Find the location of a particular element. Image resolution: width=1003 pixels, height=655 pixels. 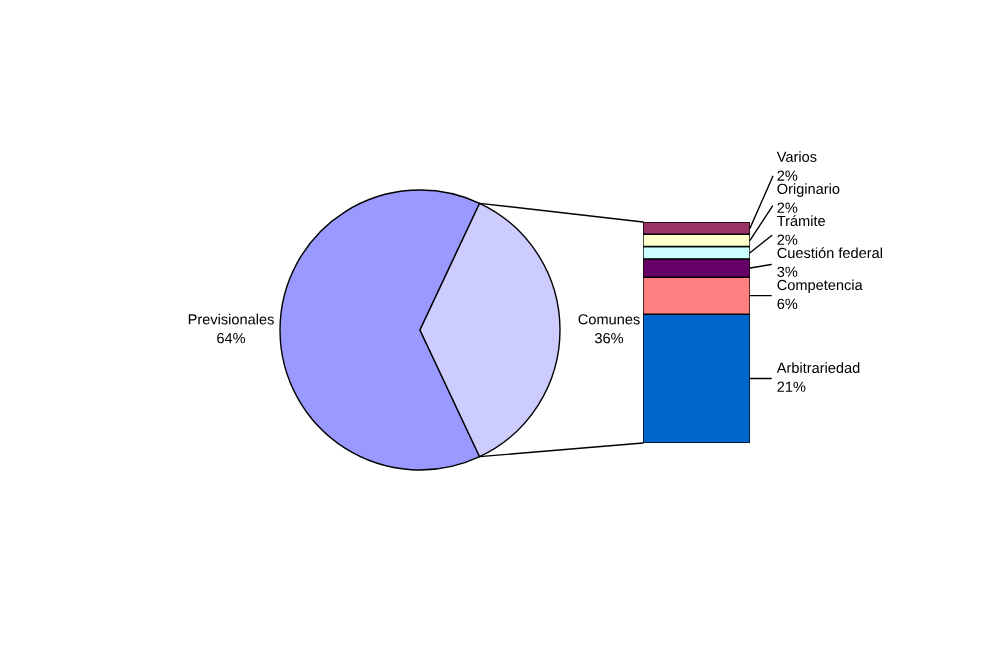

data-label: 36% is located at coordinates (609, 338).